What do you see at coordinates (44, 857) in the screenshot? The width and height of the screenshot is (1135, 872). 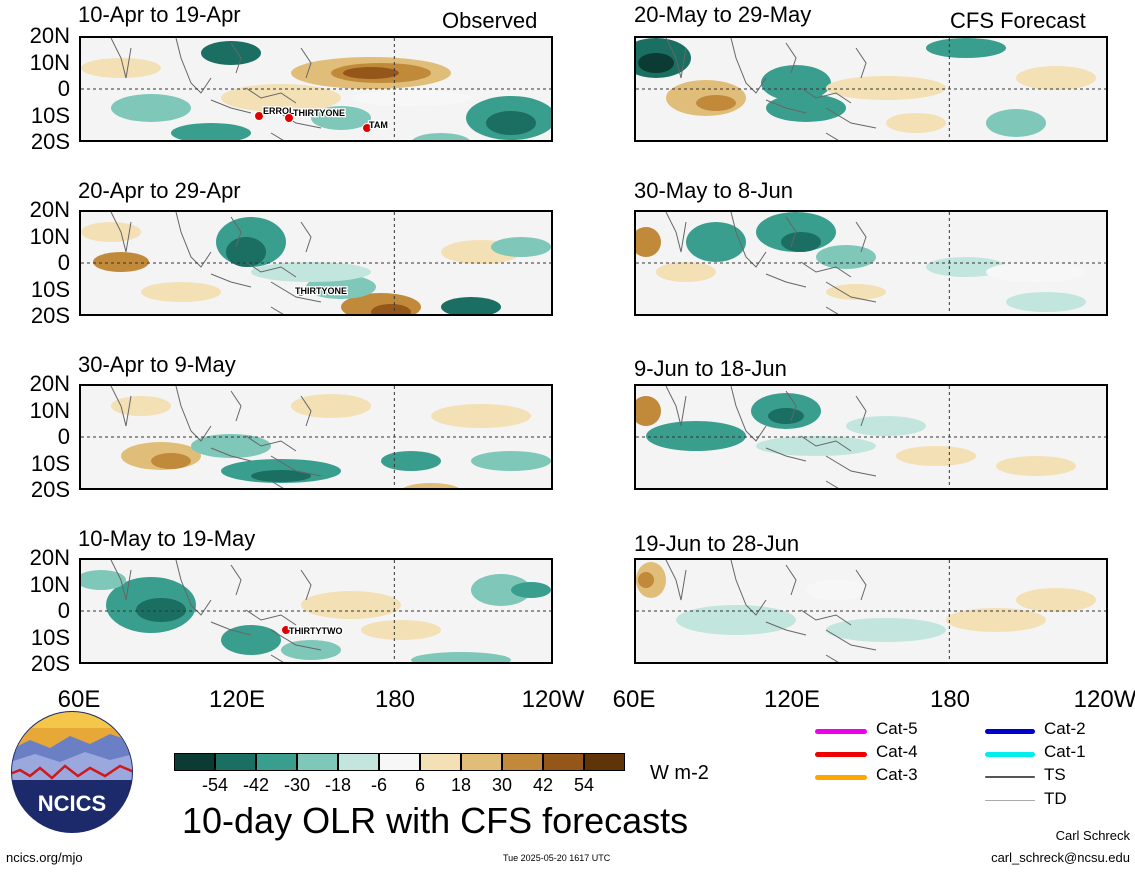 I see `footer-url: ncics.org/mjo` at bounding box center [44, 857].